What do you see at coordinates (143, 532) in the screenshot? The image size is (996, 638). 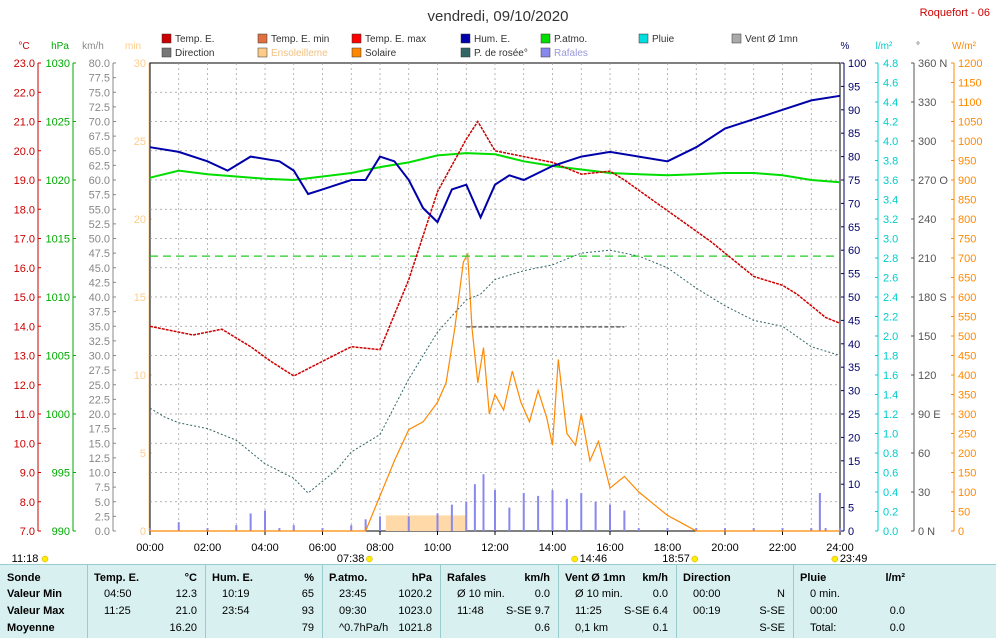 I see `sun-tick-label: 0` at bounding box center [143, 532].